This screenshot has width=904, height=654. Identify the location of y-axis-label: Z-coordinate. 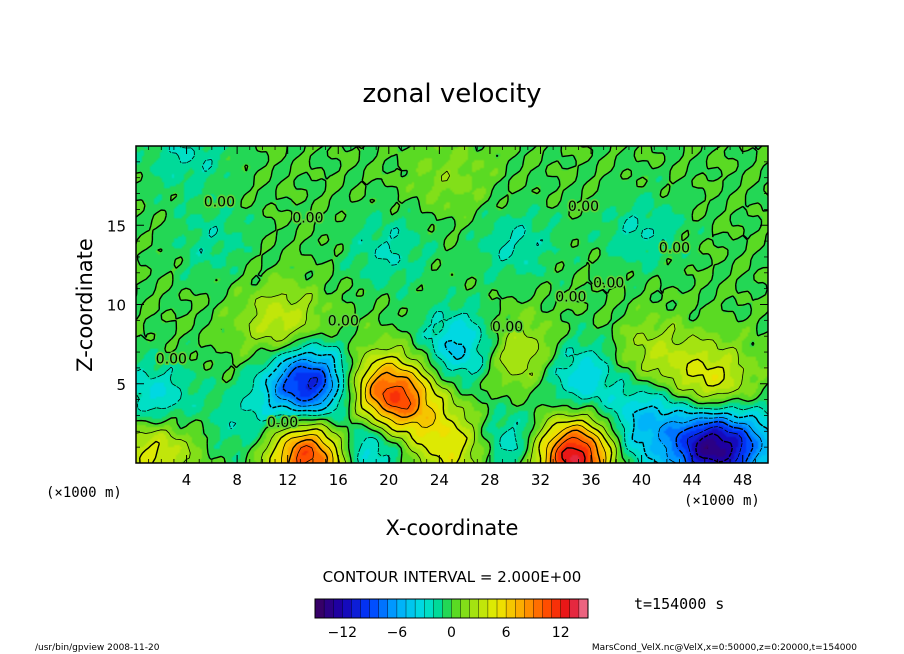
(85, 305).